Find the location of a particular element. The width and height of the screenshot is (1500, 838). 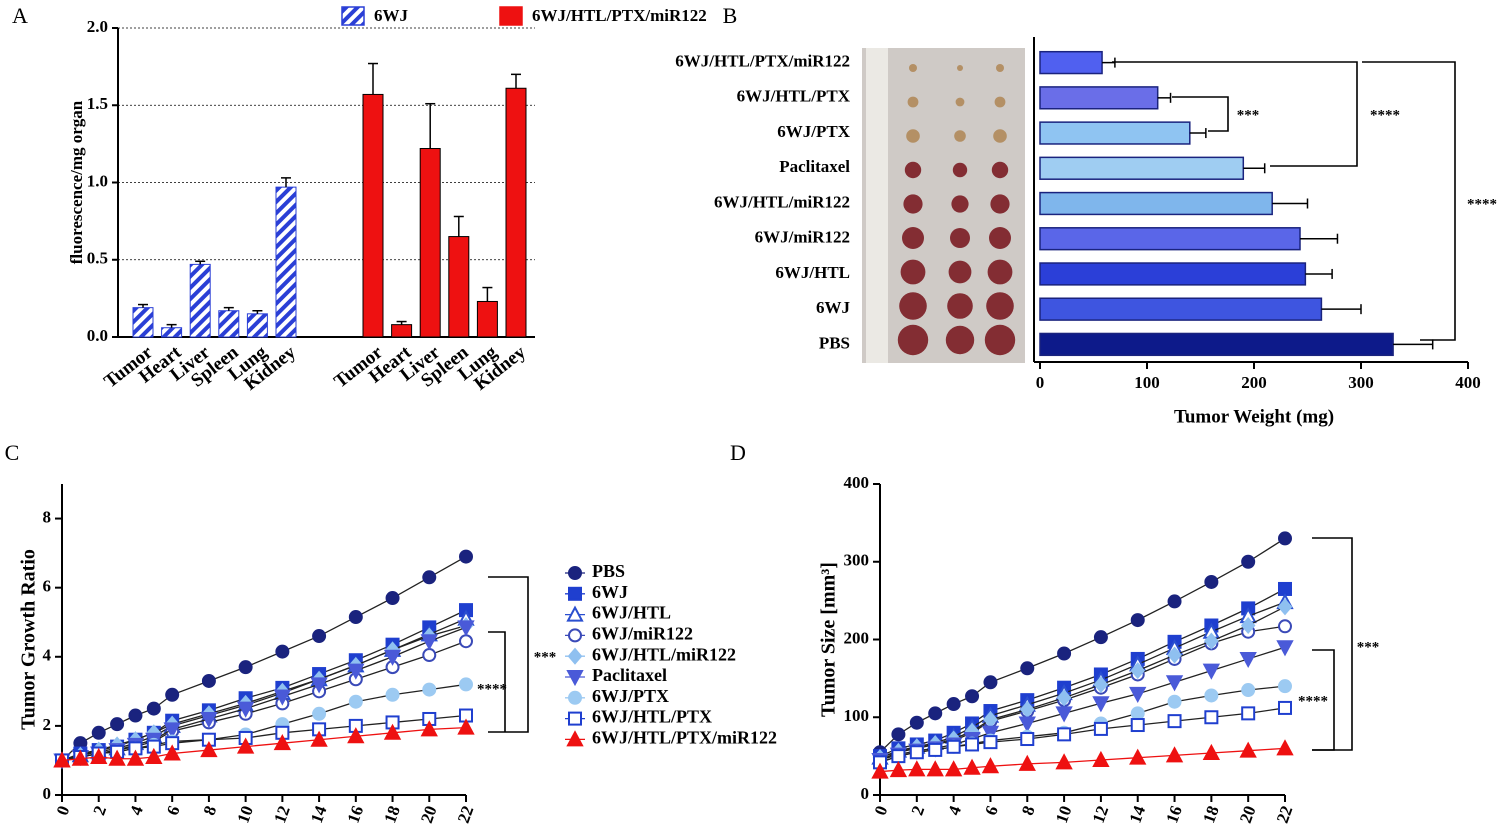

legend-label: 6WJ/HTL/PTX is located at coordinates (652, 717).